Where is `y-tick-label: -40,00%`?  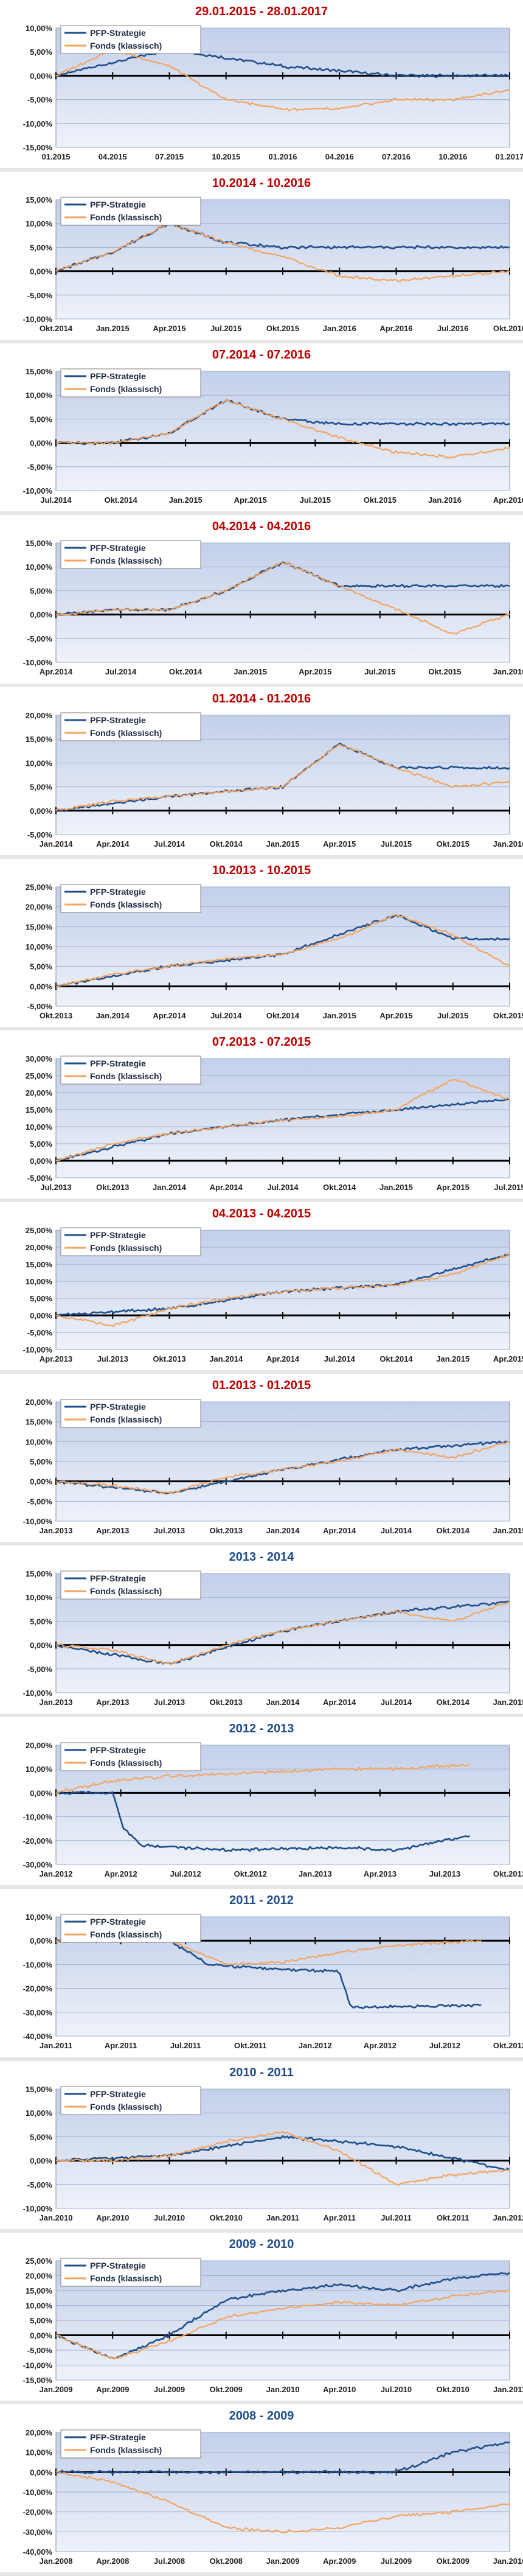 y-tick-label: -40,00% is located at coordinates (38, 2036).